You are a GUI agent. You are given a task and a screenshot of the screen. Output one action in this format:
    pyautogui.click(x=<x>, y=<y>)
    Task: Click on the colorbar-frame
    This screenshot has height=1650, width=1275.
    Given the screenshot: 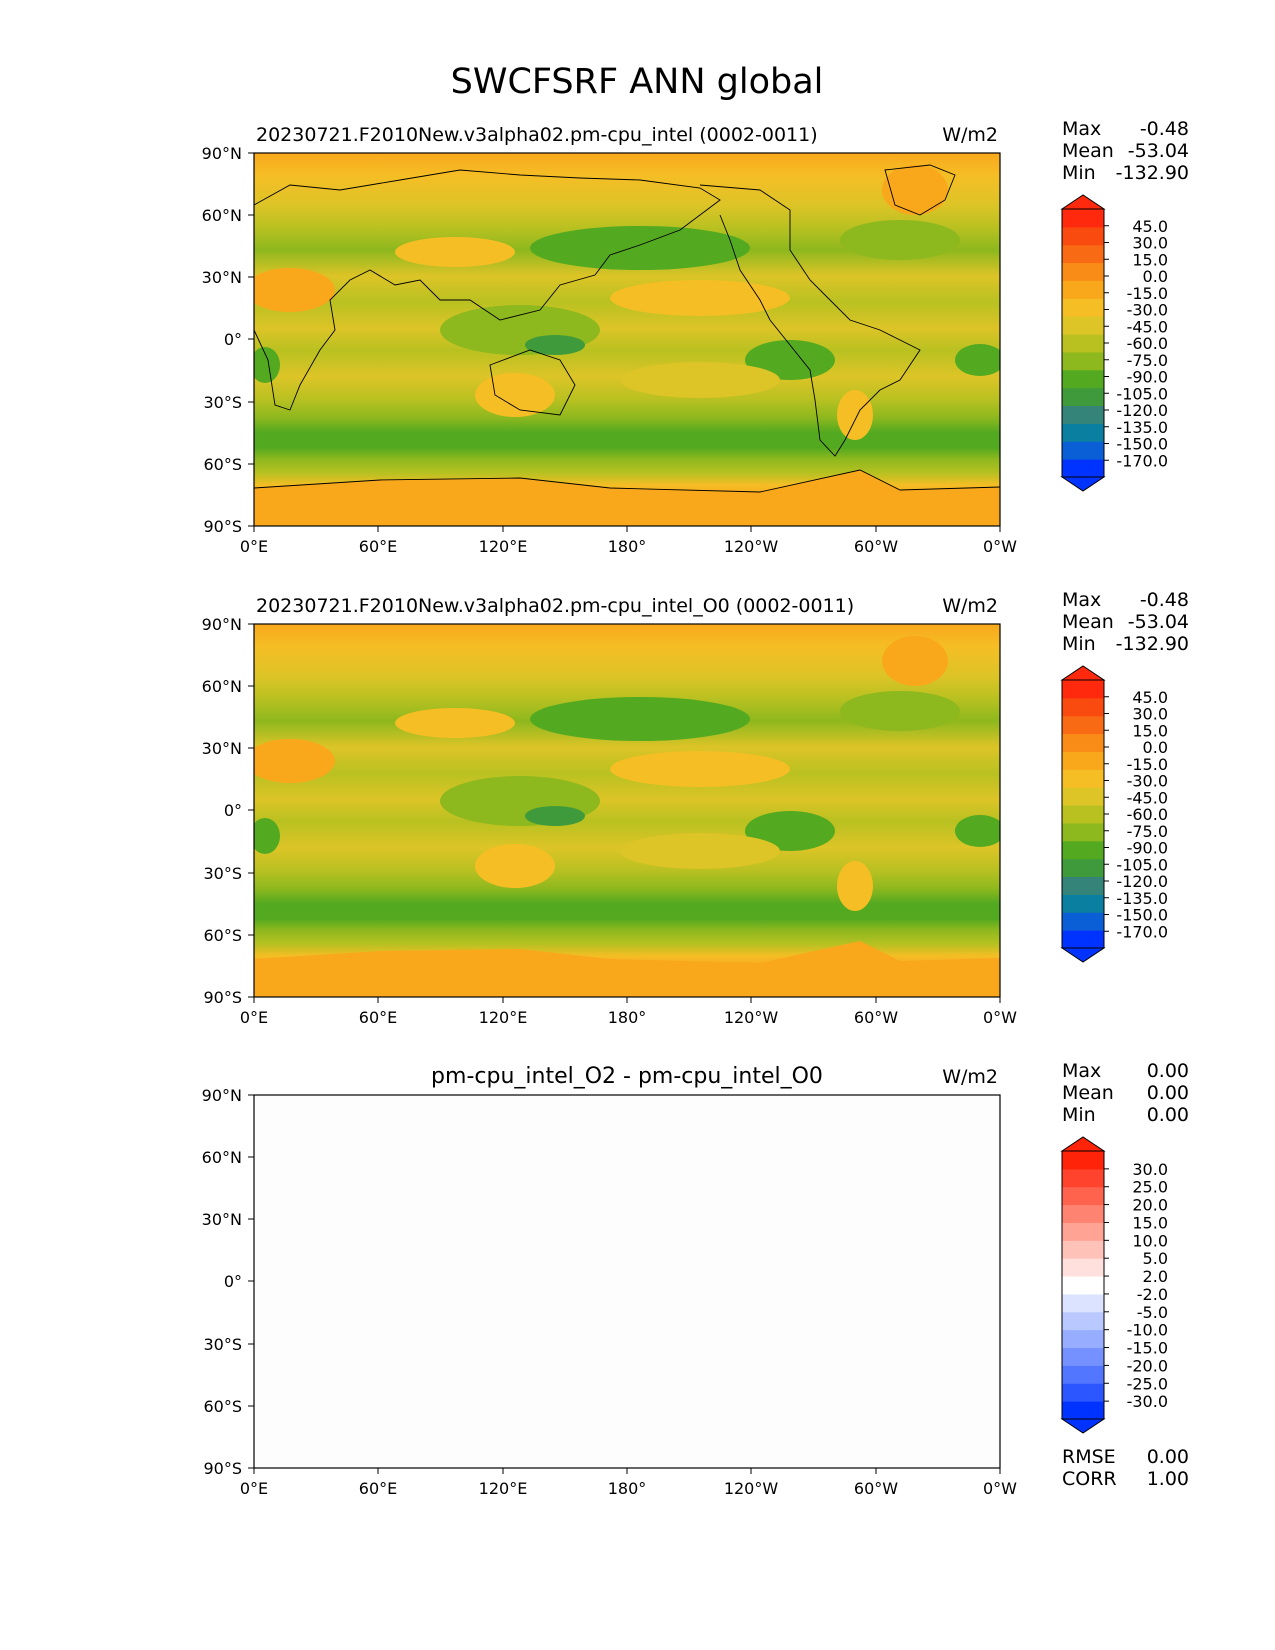 What is the action you would take?
    pyautogui.click(x=1083, y=1285)
    